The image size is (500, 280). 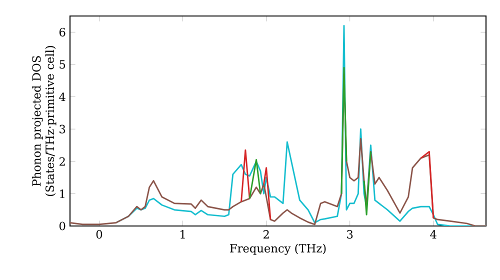 I want to click on x-tick-label: 3, so click(x=350, y=234).